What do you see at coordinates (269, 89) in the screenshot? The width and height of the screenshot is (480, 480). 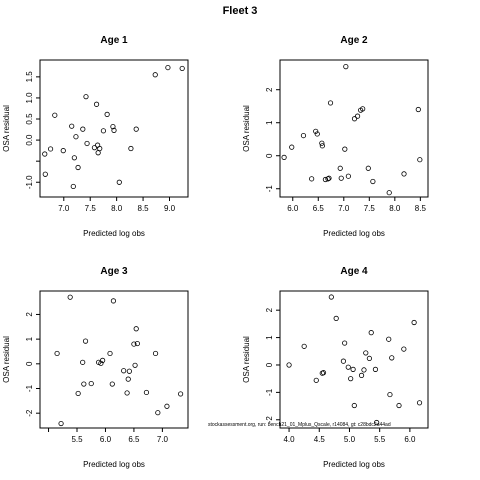 I see `y-tick-label: 2` at bounding box center [269, 89].